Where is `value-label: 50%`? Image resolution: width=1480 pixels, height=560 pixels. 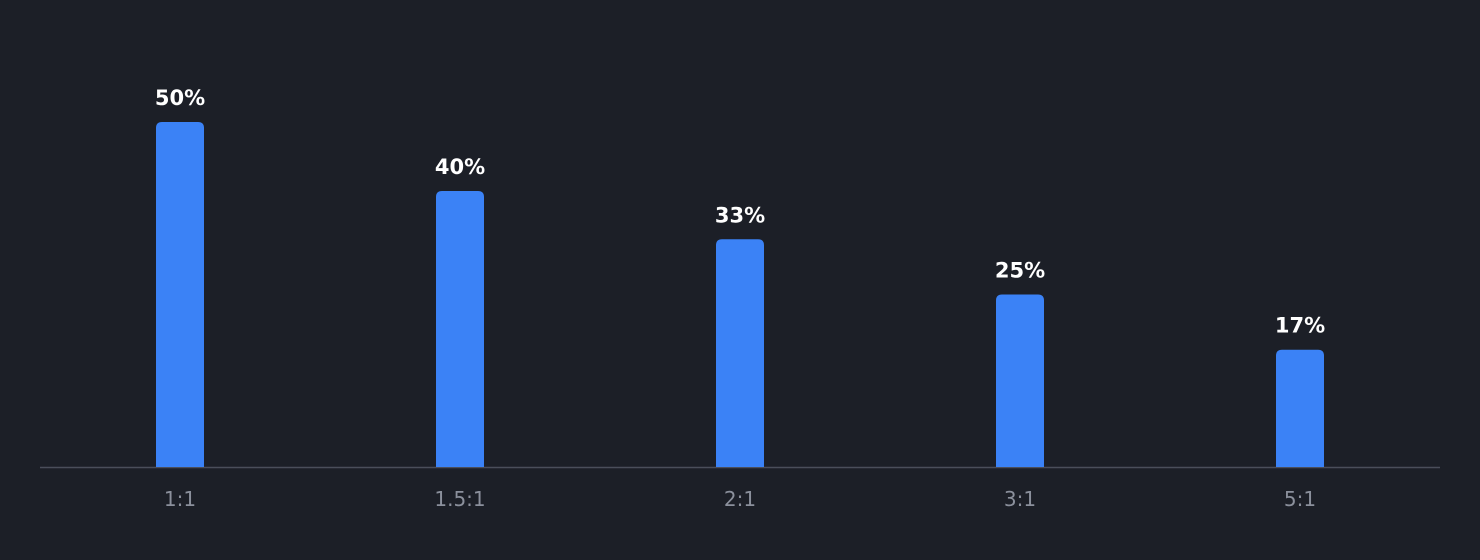
value-label: 50% is located at coordinates (180, 98).